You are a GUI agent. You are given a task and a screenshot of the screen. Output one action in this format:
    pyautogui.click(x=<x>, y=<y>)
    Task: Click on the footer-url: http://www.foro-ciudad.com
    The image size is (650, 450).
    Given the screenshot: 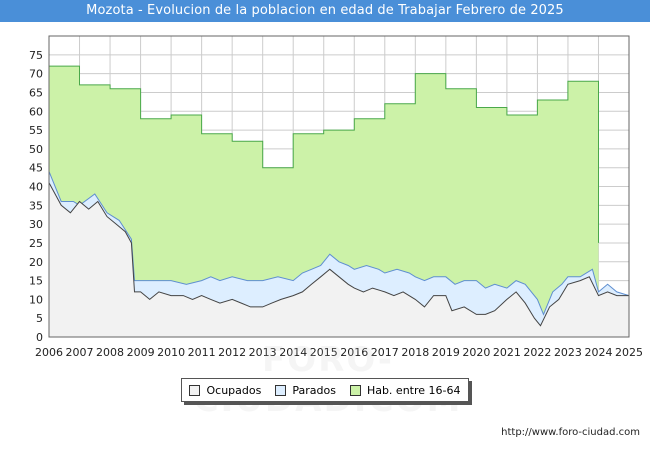 What is the action you would take?
    pyautogui.click(x=570, y=432)
    